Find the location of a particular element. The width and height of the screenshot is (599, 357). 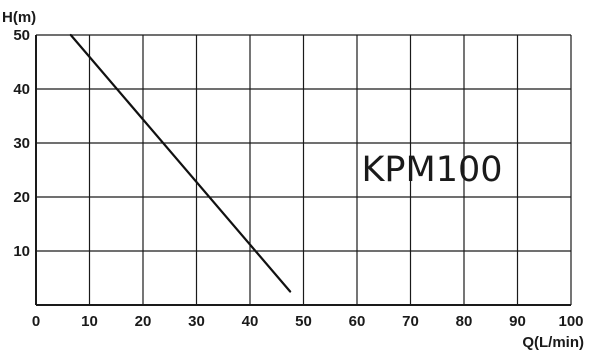

model-label: KPM100 is located at coordinates (431, 170).